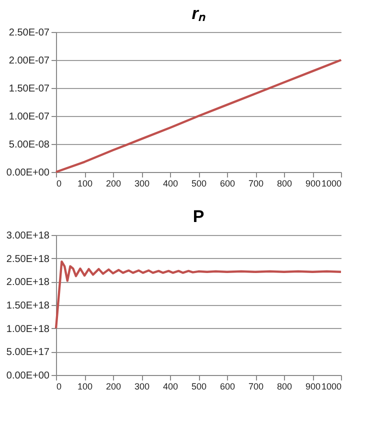 This screenshot has width=384, height=448. What do you see at coordinates (28, 306) in the screenshot?
I see `y-tick-label: 1.50E+18` at bounding box center [28, 306].